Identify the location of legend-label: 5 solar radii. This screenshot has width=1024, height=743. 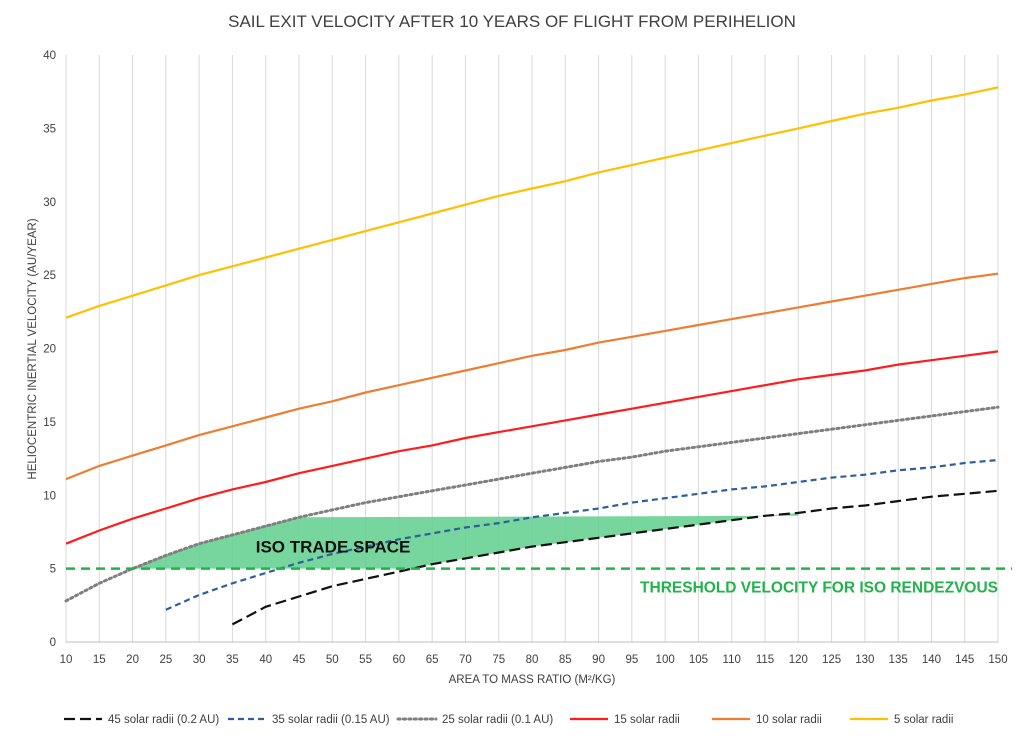
(923, 720).